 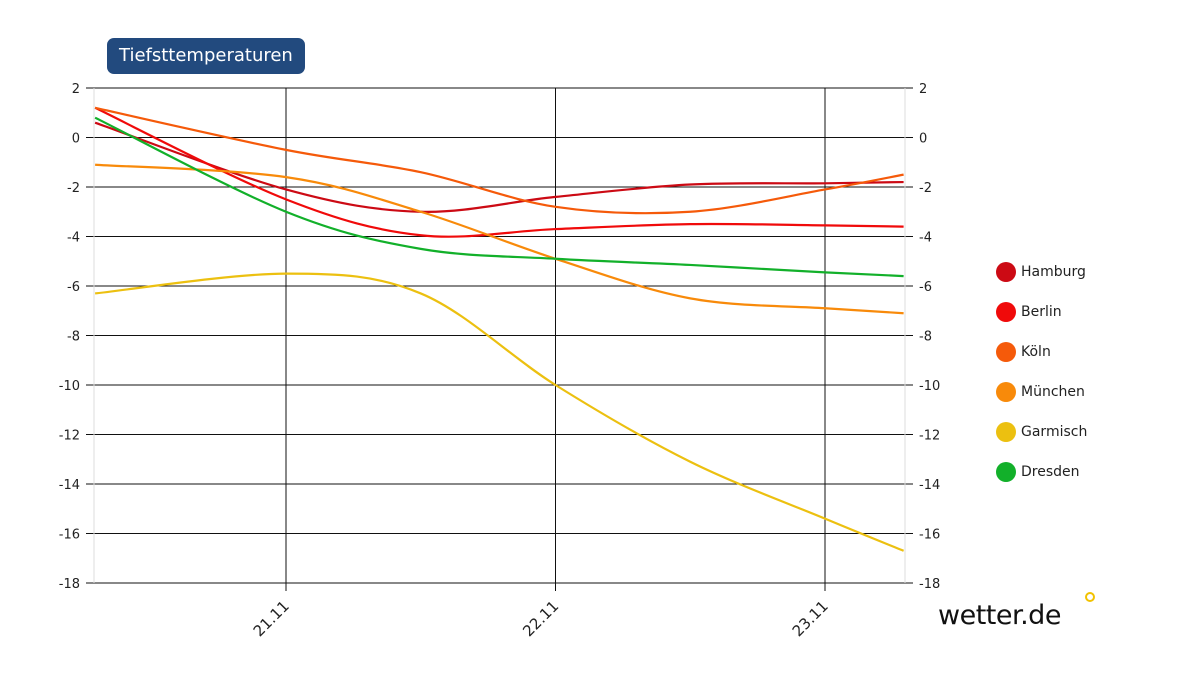 What do you see at coordinates (929, 535) in the screenshot?
I see `y-tick-label-right: -16` at bounding box center [929, 535].